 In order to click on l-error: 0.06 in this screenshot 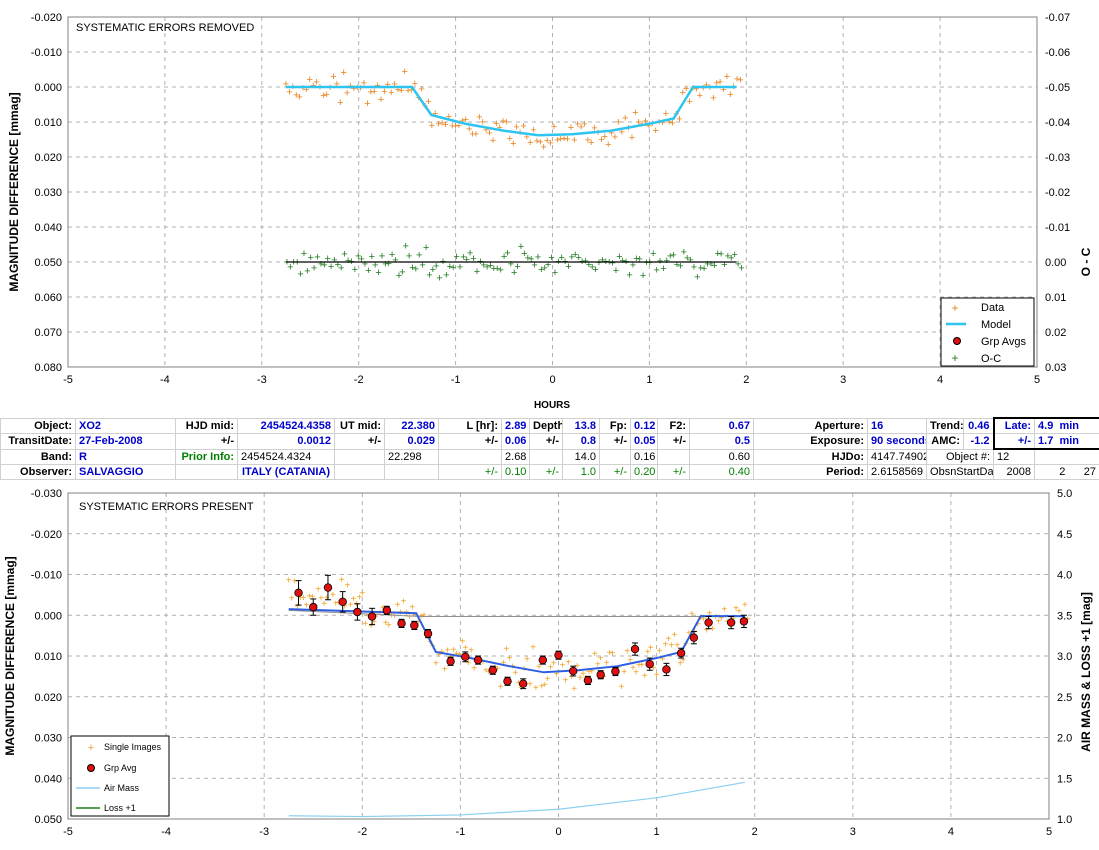, I will do `click(516, 441)`.